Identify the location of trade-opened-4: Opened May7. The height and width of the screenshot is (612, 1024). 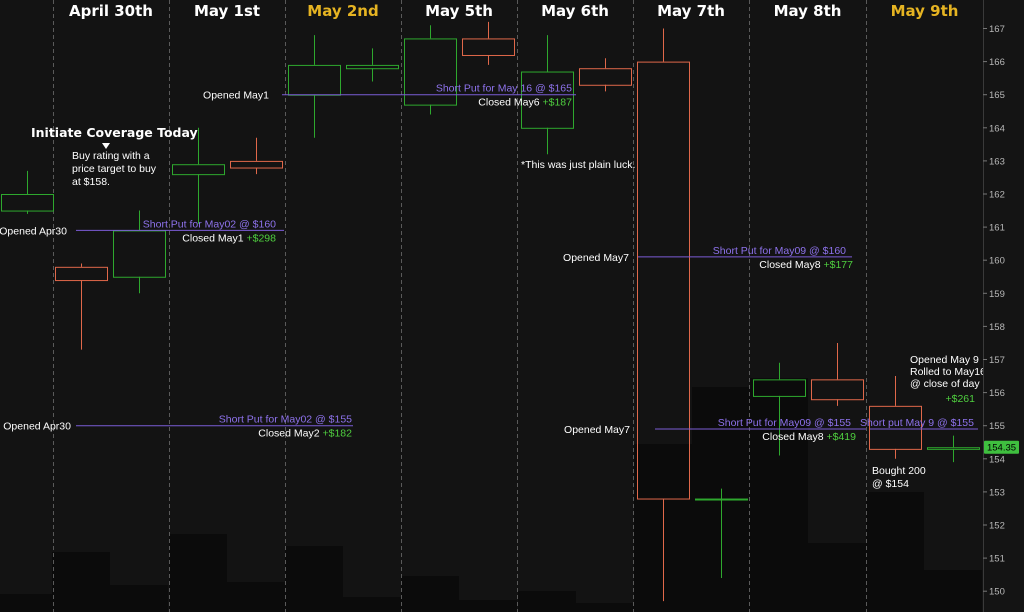
(597, 430).